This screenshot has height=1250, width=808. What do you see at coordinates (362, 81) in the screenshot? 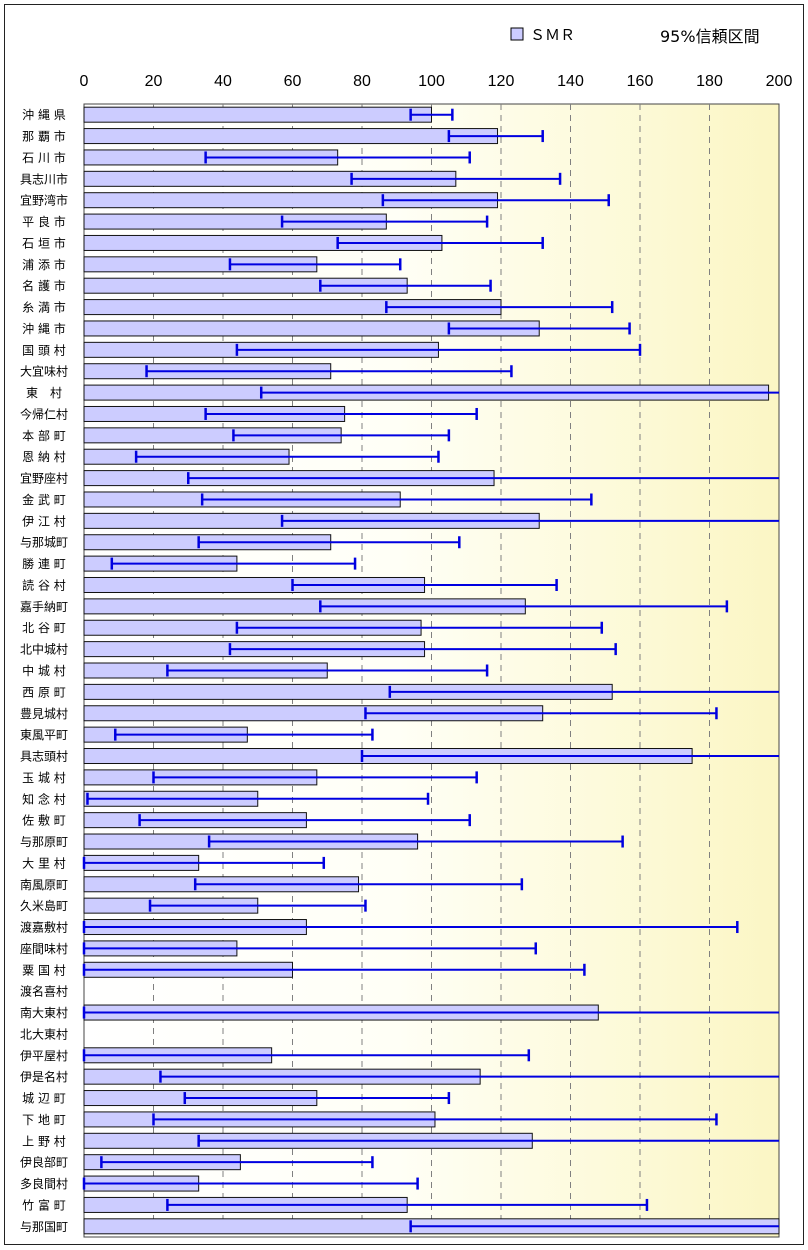
I see `x-tick-label: 80` at bounding box center [362, 81].